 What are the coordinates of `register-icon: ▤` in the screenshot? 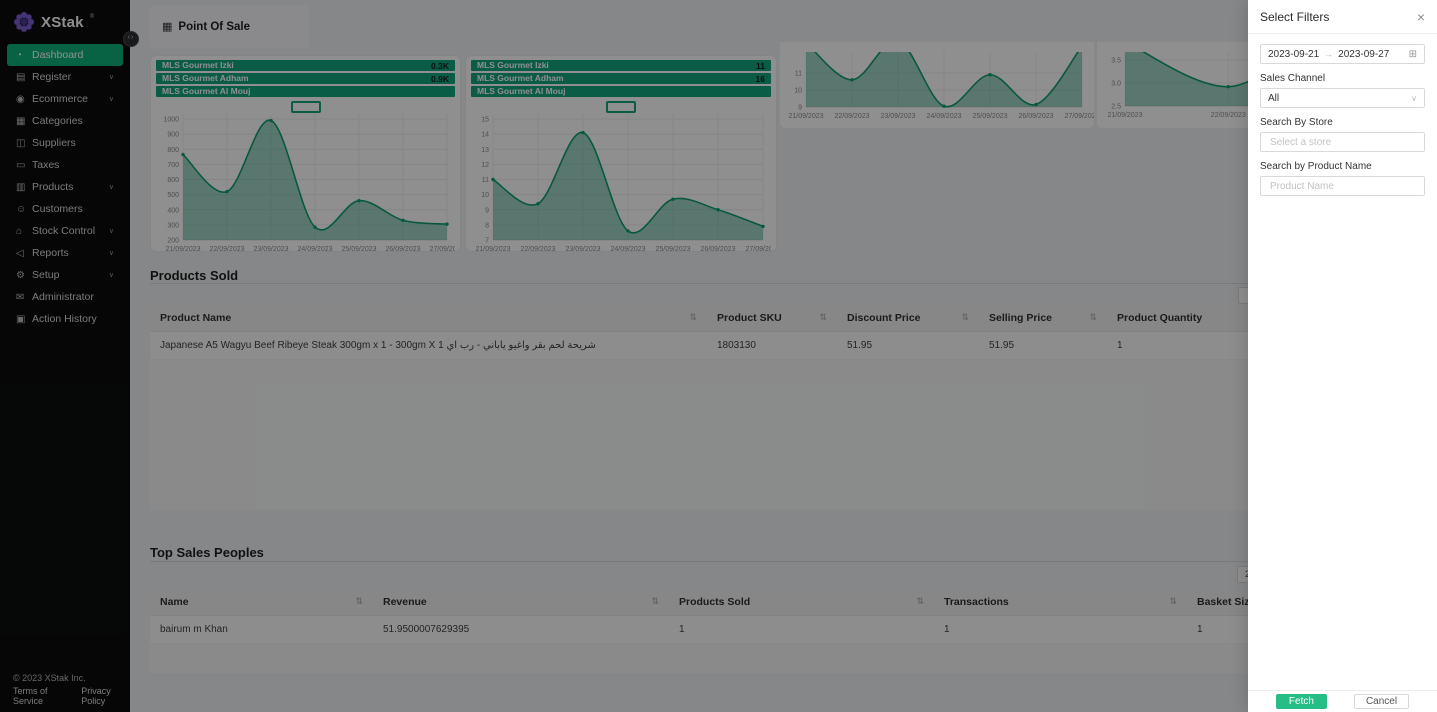 It's located at (21, 77).